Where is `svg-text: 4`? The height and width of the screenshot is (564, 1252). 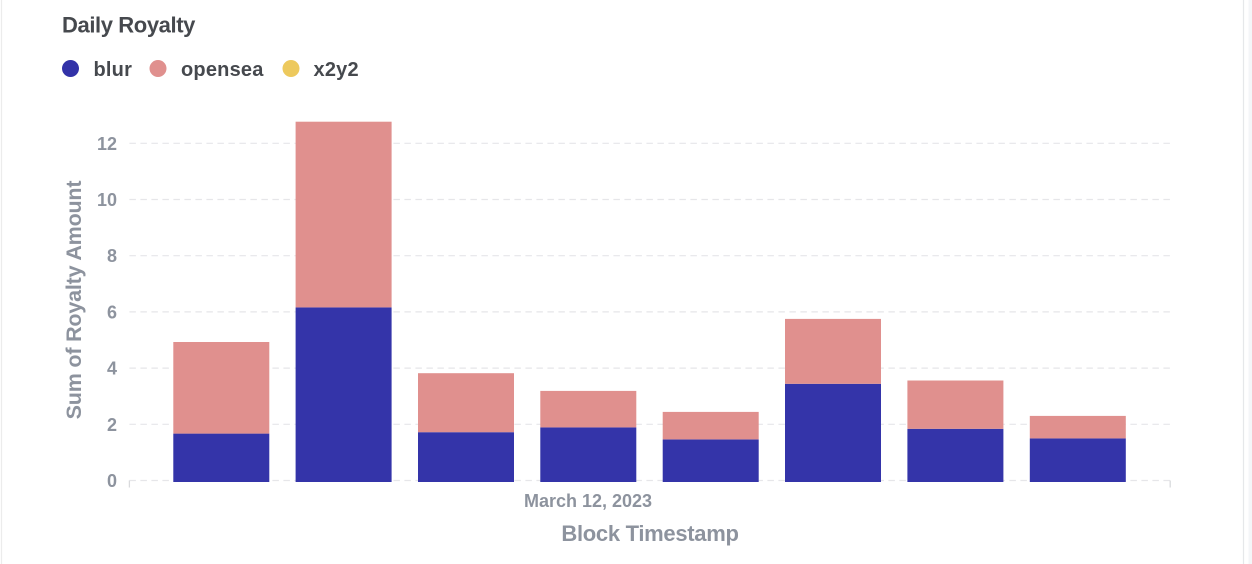
svg-text: 4 is located at coordinates (112, 369).